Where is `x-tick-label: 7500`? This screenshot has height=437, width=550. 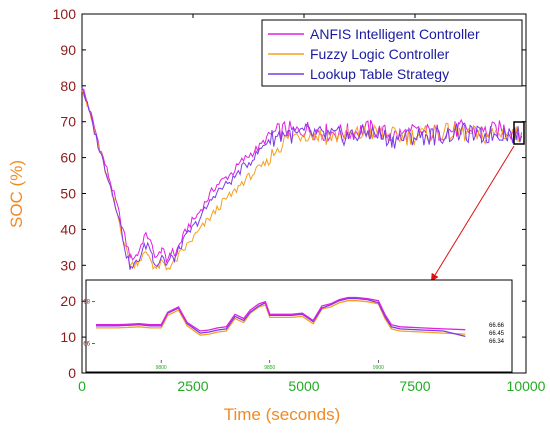 x-tick-label: 7500 is located at coordinates (414, 386).